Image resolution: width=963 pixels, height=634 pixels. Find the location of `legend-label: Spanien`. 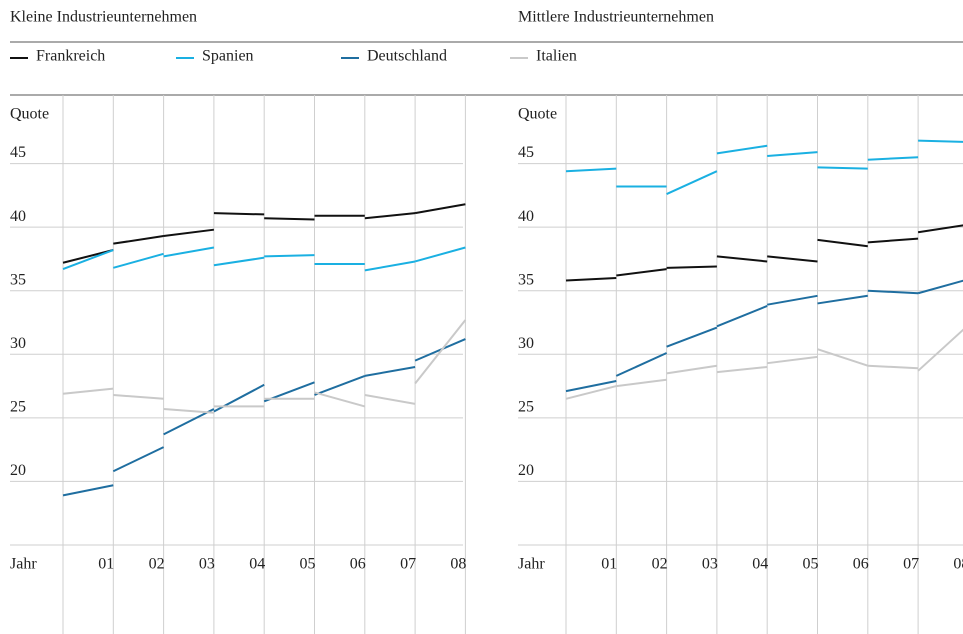

legend-label: Spanien is located at coordinates (228, 56).